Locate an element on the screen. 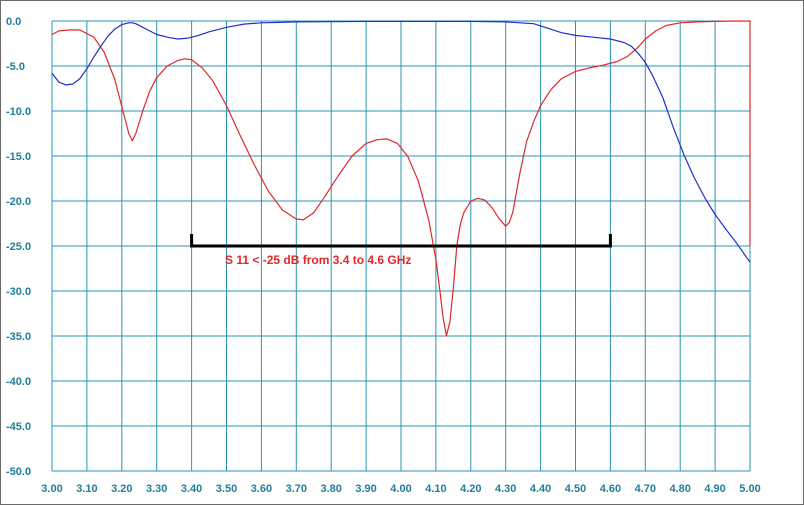 This screenshot has width=804, height=505. y-tick-label: -30.0 is located at coordinates (18, 292).